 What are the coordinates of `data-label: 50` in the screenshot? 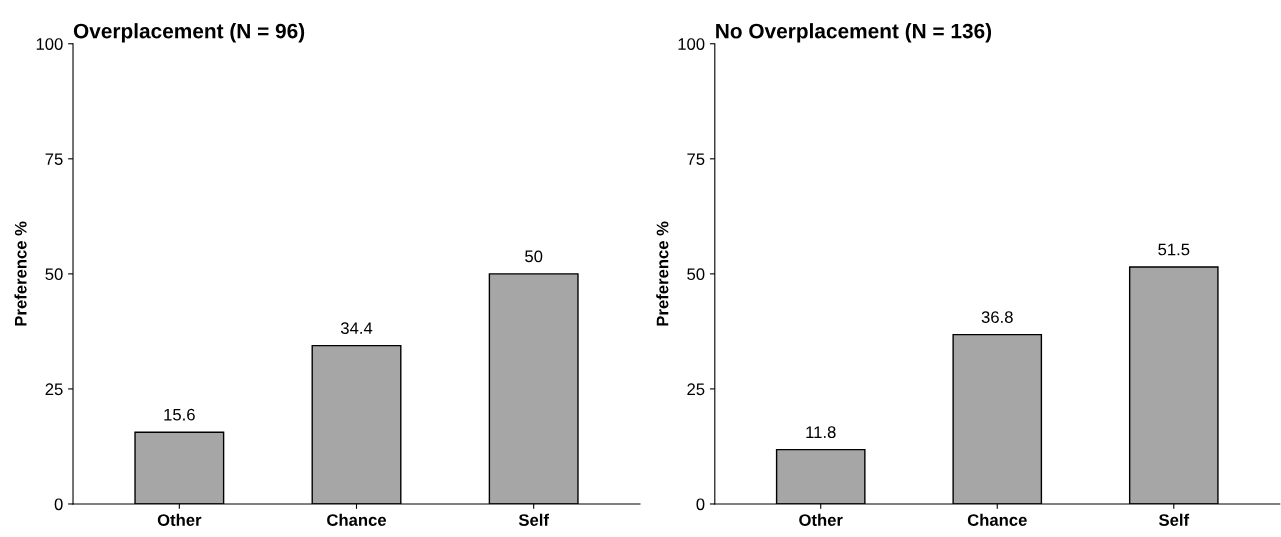 It's located at (534, 256).